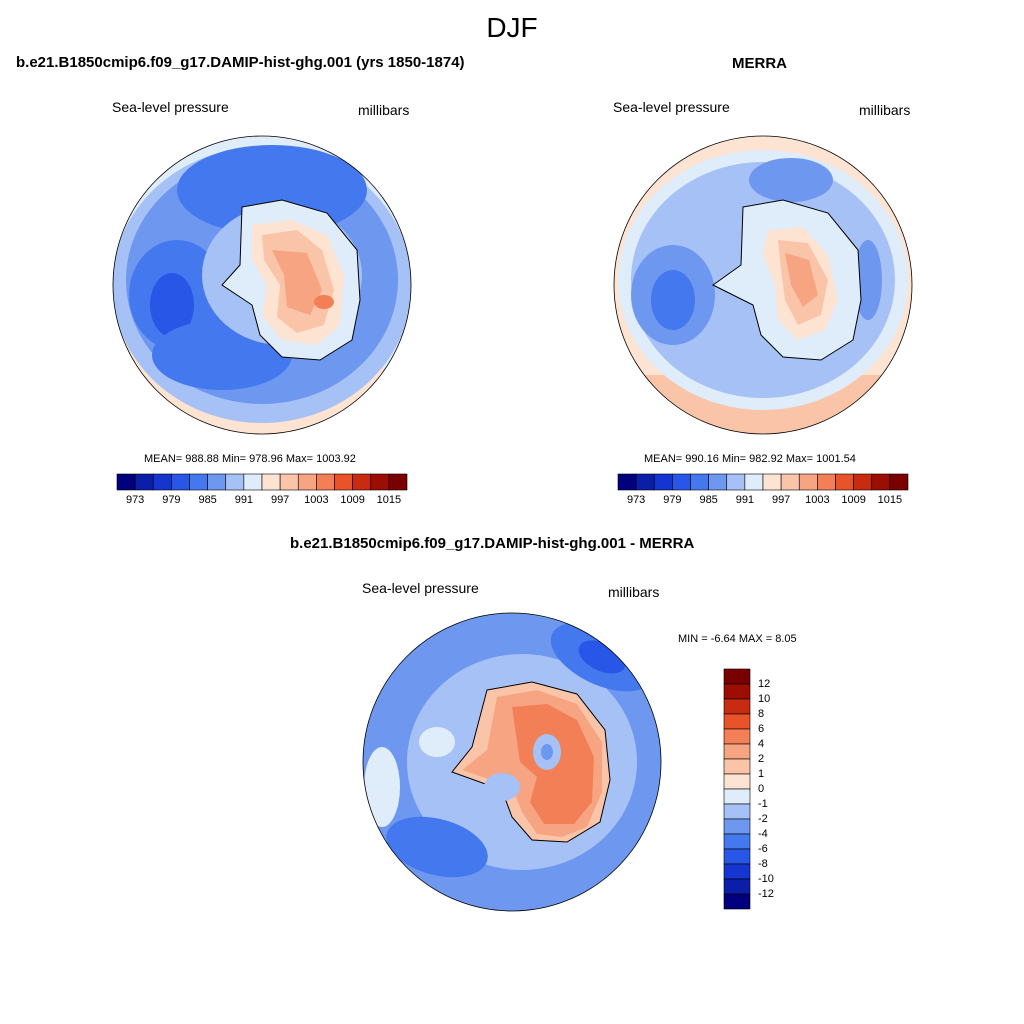 This screenshot has width=1024, height=1024. What do you see at coordinates (763, 864) in the screenshot?
I see `colorbar-tick-label: -8` at bounding box center [763, 864].